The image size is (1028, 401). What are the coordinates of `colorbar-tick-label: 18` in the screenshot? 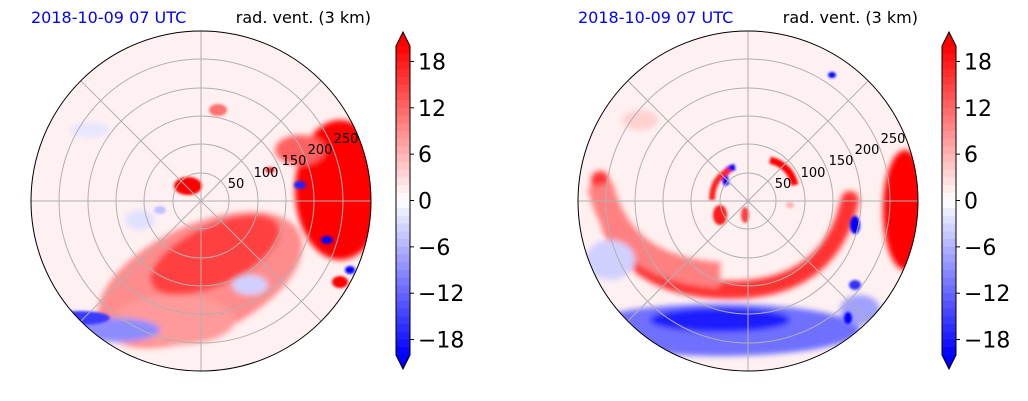 It's located at (978, 62).